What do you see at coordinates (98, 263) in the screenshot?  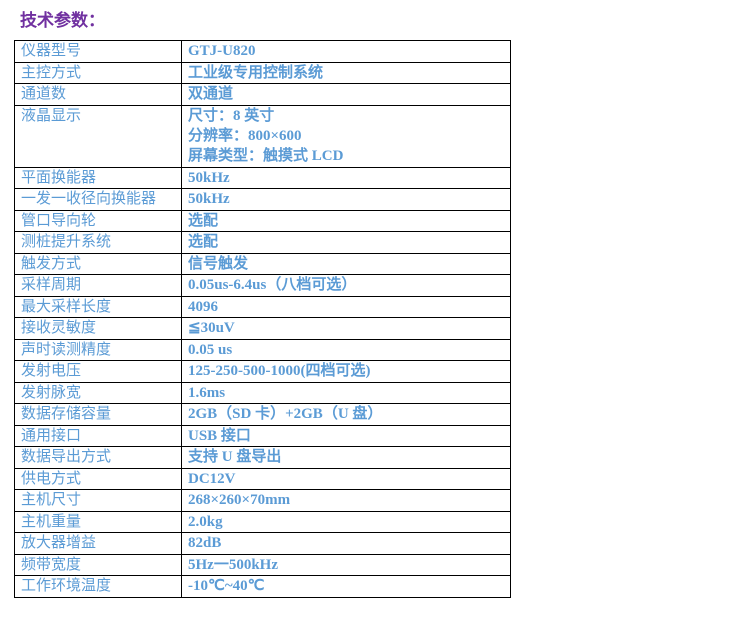 I see `spec-label: 触发方式` at bounding box center [98, 263].